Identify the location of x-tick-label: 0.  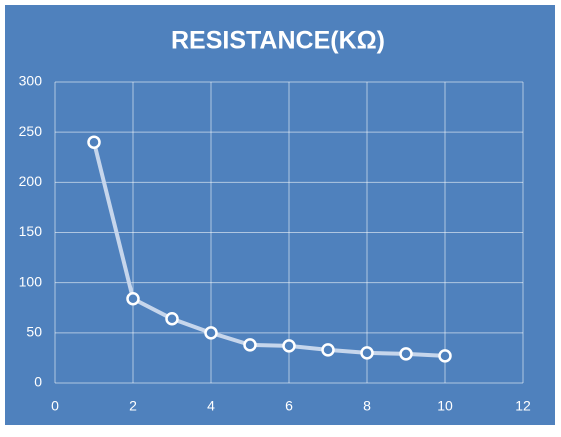
(55, 406).